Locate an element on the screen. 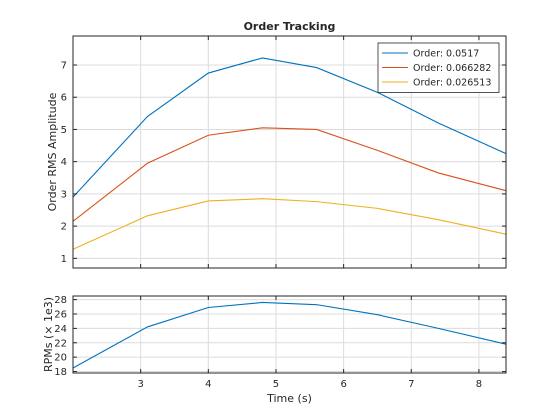  x-tick-label-0: 3 is located at coordinates (140, 384).